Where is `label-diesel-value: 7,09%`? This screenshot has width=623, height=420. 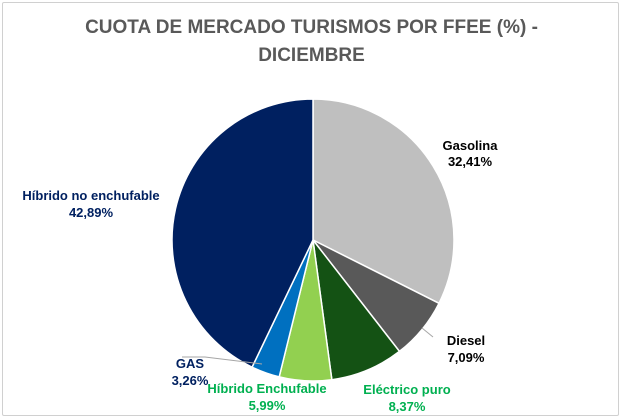
label-diesel-value: 7,09% is located at coordinates (466, 357).